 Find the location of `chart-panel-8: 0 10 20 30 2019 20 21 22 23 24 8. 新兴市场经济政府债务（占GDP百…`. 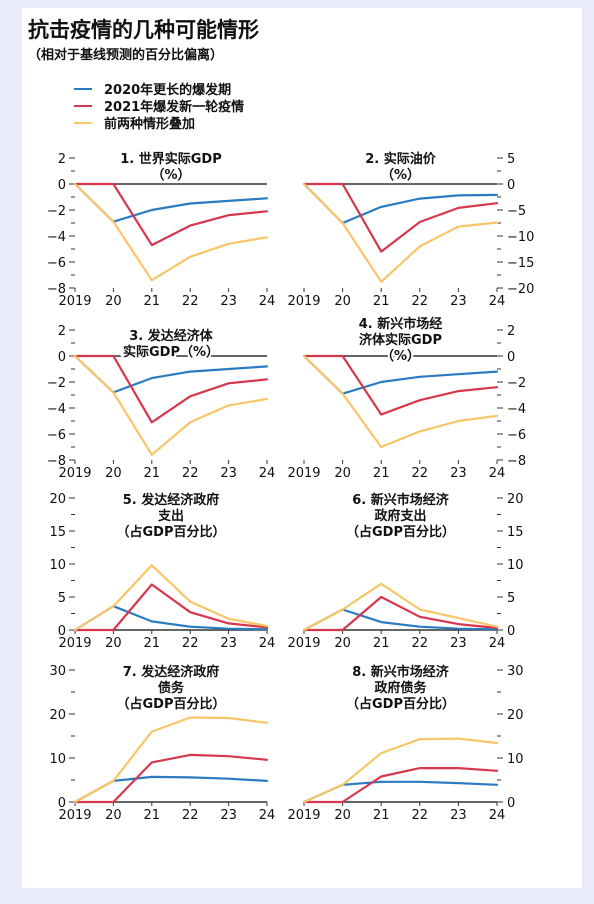

chart-panel-8: 0 10 20 30 2019 20 21 22 23 24 8. 新兴市场经济政府债务（占GDP百… is located at coordinates (405, 742).